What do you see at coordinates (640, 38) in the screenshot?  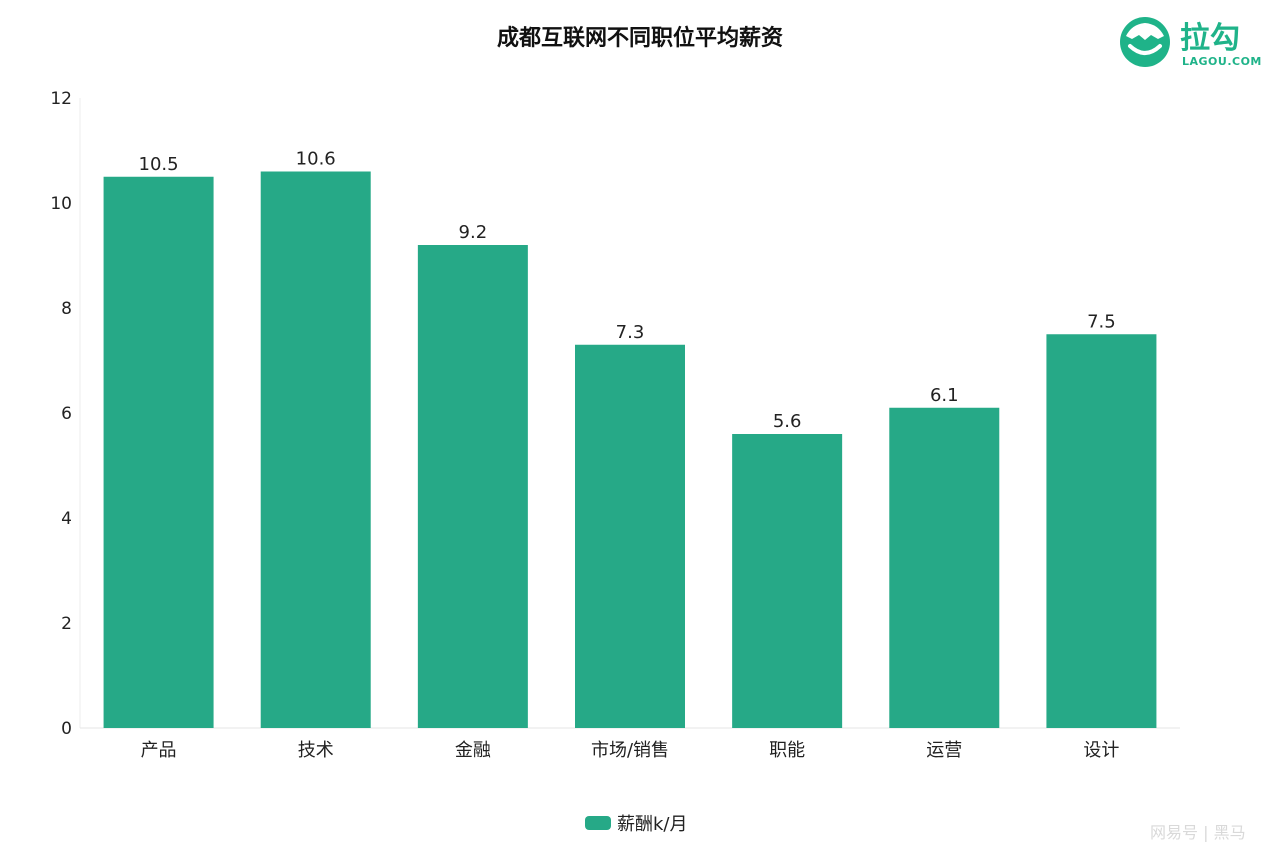 I see `chart-title: 成都互联网不同职位平均薪资` at bounding box center [640, 38].